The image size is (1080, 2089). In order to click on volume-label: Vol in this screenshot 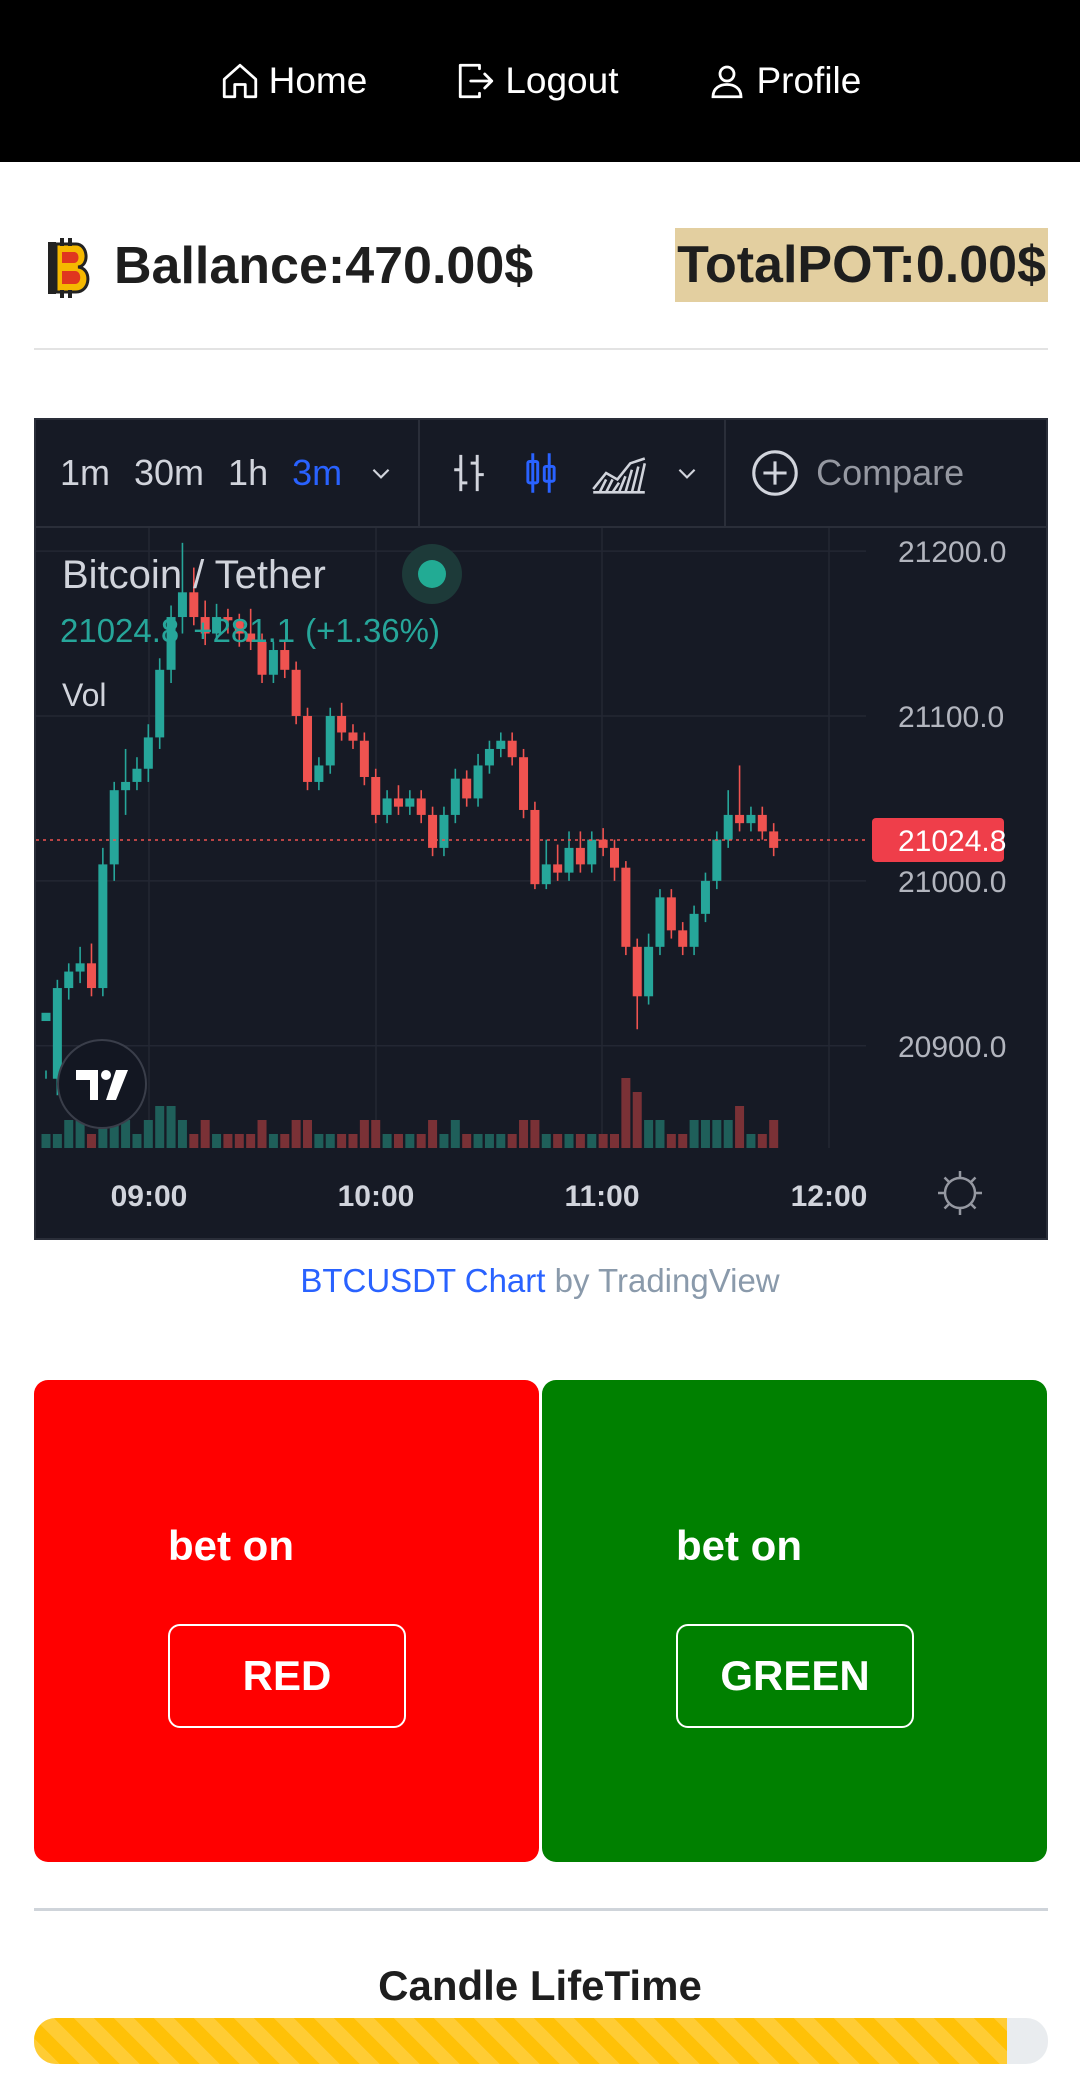, I will do `click(84, 695)`.